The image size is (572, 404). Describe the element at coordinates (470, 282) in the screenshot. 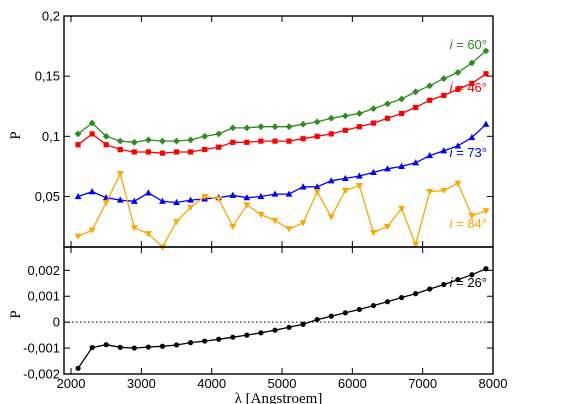

I see `series-label-rest: = 26°` at that location.